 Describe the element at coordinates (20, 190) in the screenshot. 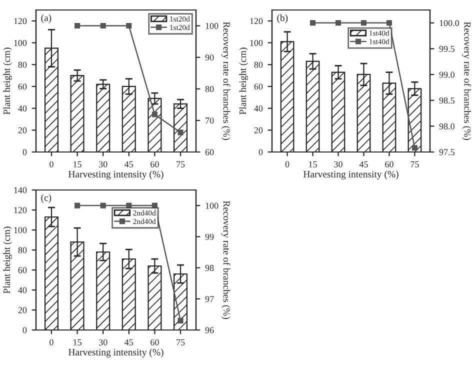

I see `y-tick-label: 140` at that location.